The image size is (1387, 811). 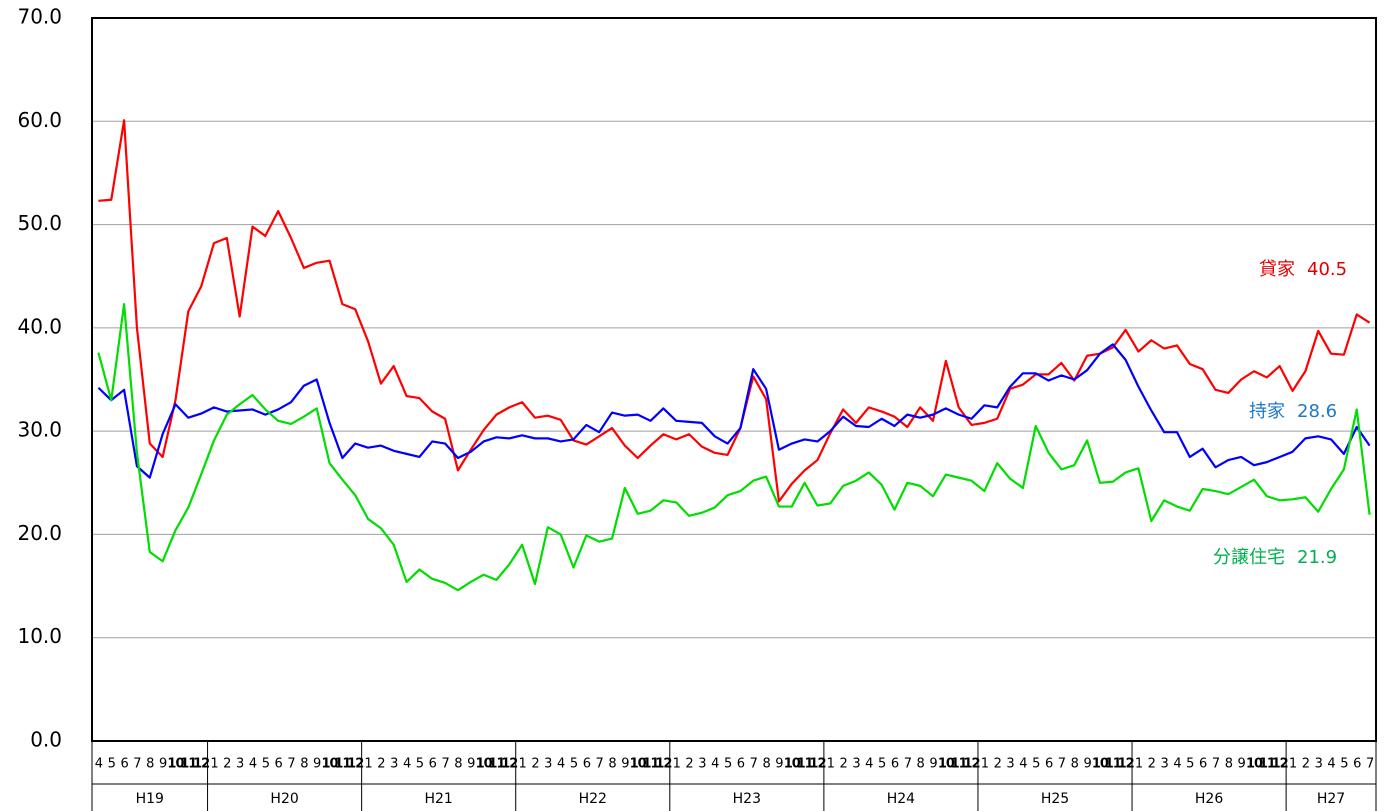 What do you see at coordinates (1277, 269) in the screenshot?
I see `series-label: 貸家` at bounding box center [1277, 269].